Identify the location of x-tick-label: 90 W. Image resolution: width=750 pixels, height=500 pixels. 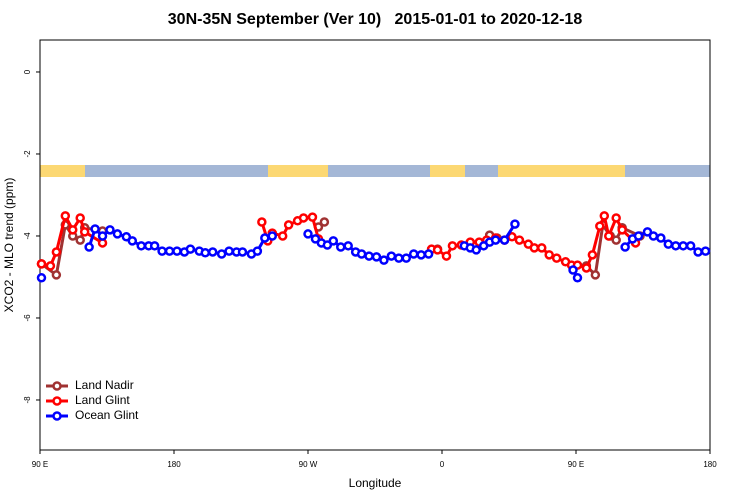
(308, 464).